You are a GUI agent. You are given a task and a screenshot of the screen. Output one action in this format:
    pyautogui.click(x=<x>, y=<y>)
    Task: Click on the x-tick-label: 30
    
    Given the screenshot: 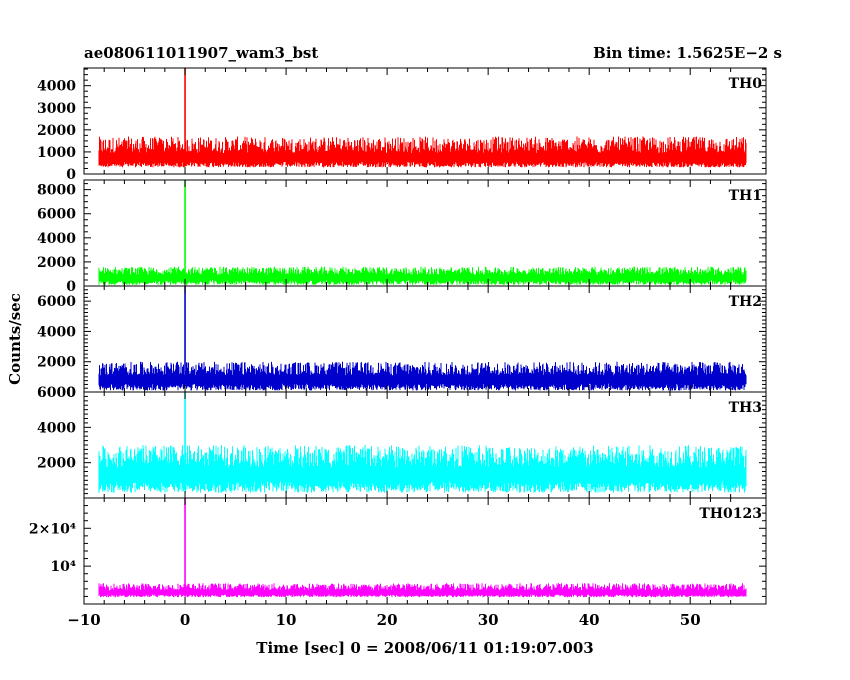 What is the action you would take?
    pyautogui.click(x=488, y=620)
    